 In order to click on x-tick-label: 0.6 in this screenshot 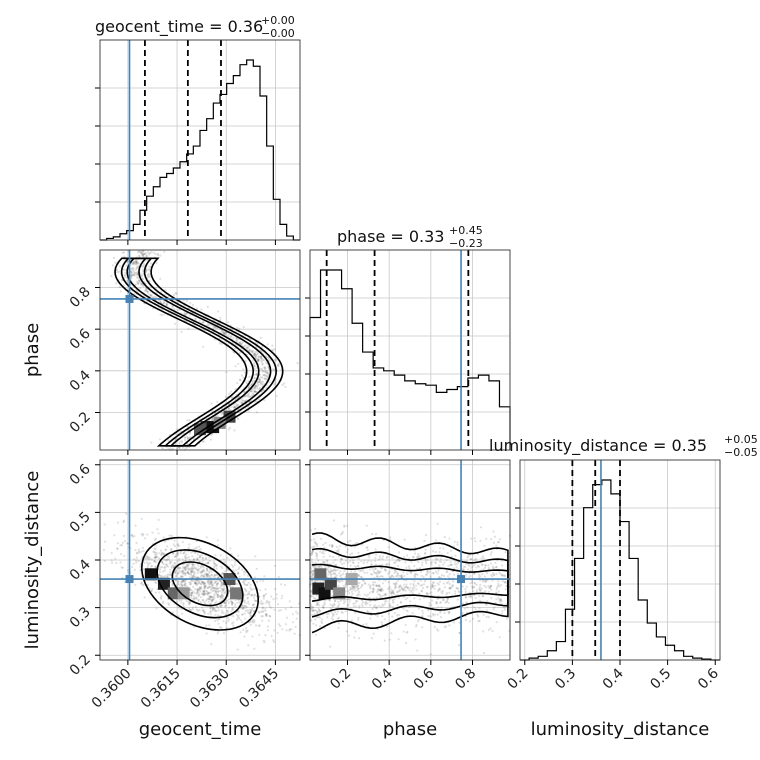, I will do `click(424, 678)`.